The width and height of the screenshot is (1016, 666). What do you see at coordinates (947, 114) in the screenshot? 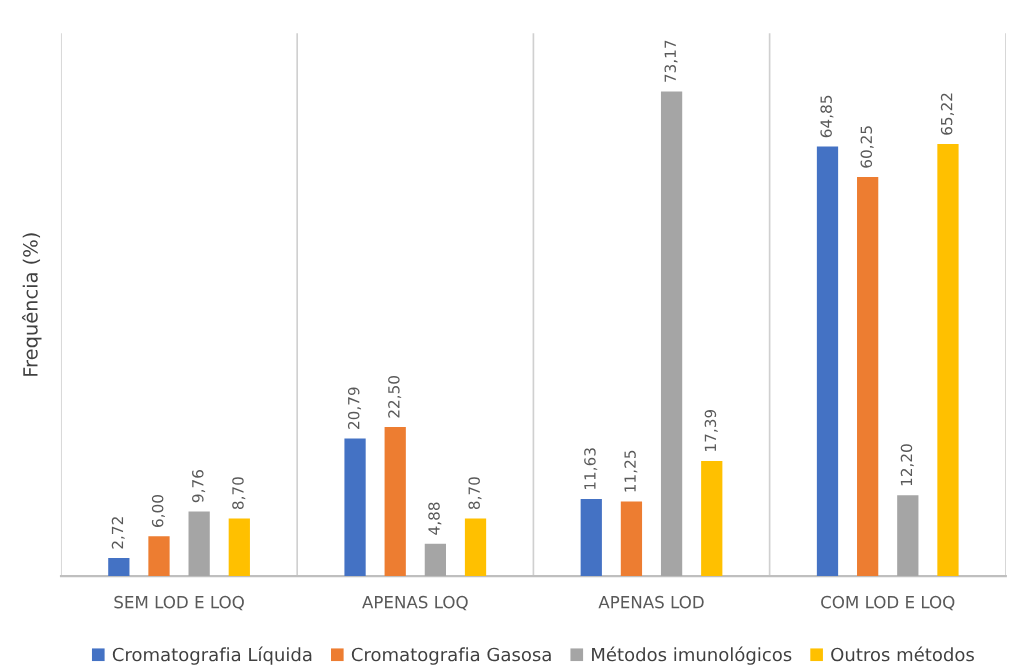
I see `data-label: 65,22` at bounding box center [947, 114].